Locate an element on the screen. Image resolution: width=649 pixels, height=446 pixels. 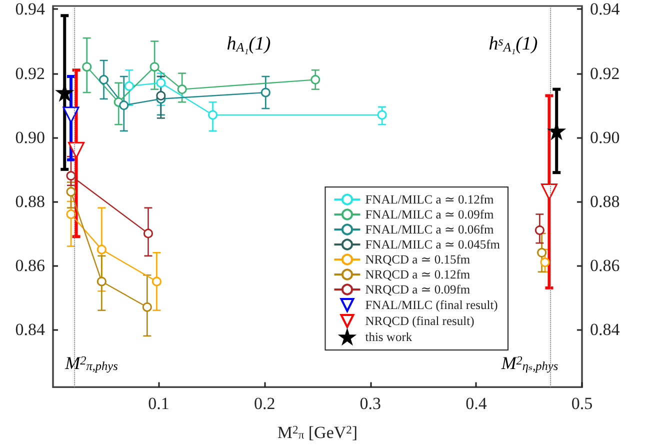
y-tick-label: 0.90 is located at coordinates (30, 137).